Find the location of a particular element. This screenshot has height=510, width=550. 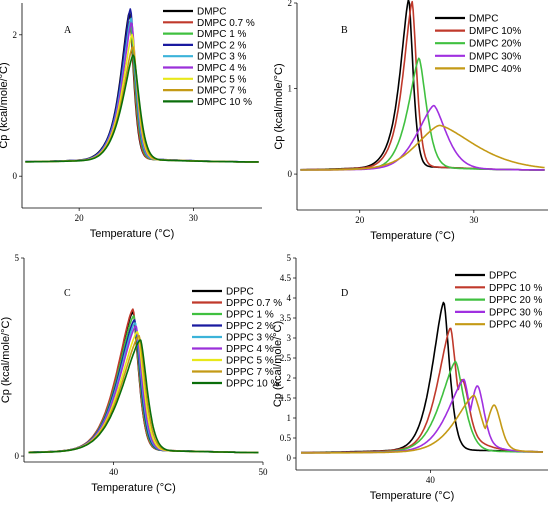

y-tick-label: 3 is located at coordinates (289, 338).